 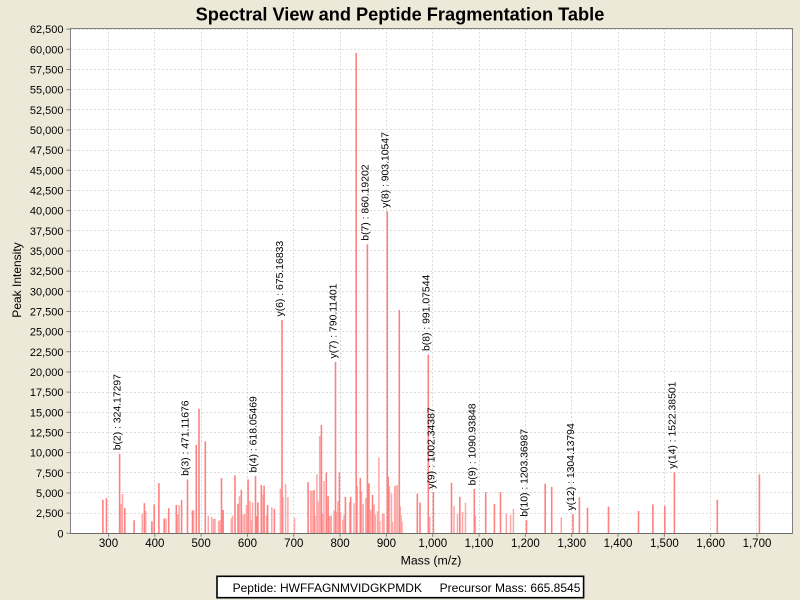 What do you see at coordinates (186, 438) in the screenshot?
I see `svg-text: b(3) : 471.11676` at bounding box center [186, 438].